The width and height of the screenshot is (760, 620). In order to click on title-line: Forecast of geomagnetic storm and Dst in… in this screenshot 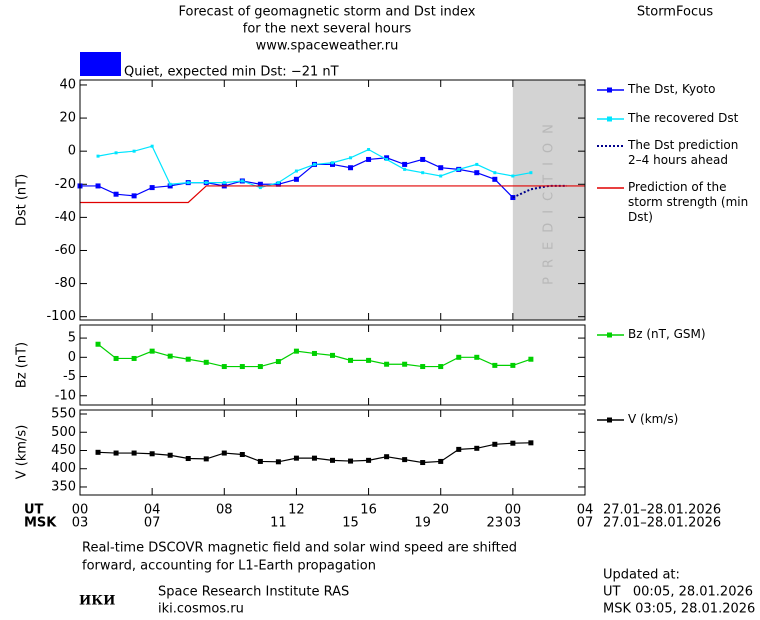, I will do `click(326, 12)`.